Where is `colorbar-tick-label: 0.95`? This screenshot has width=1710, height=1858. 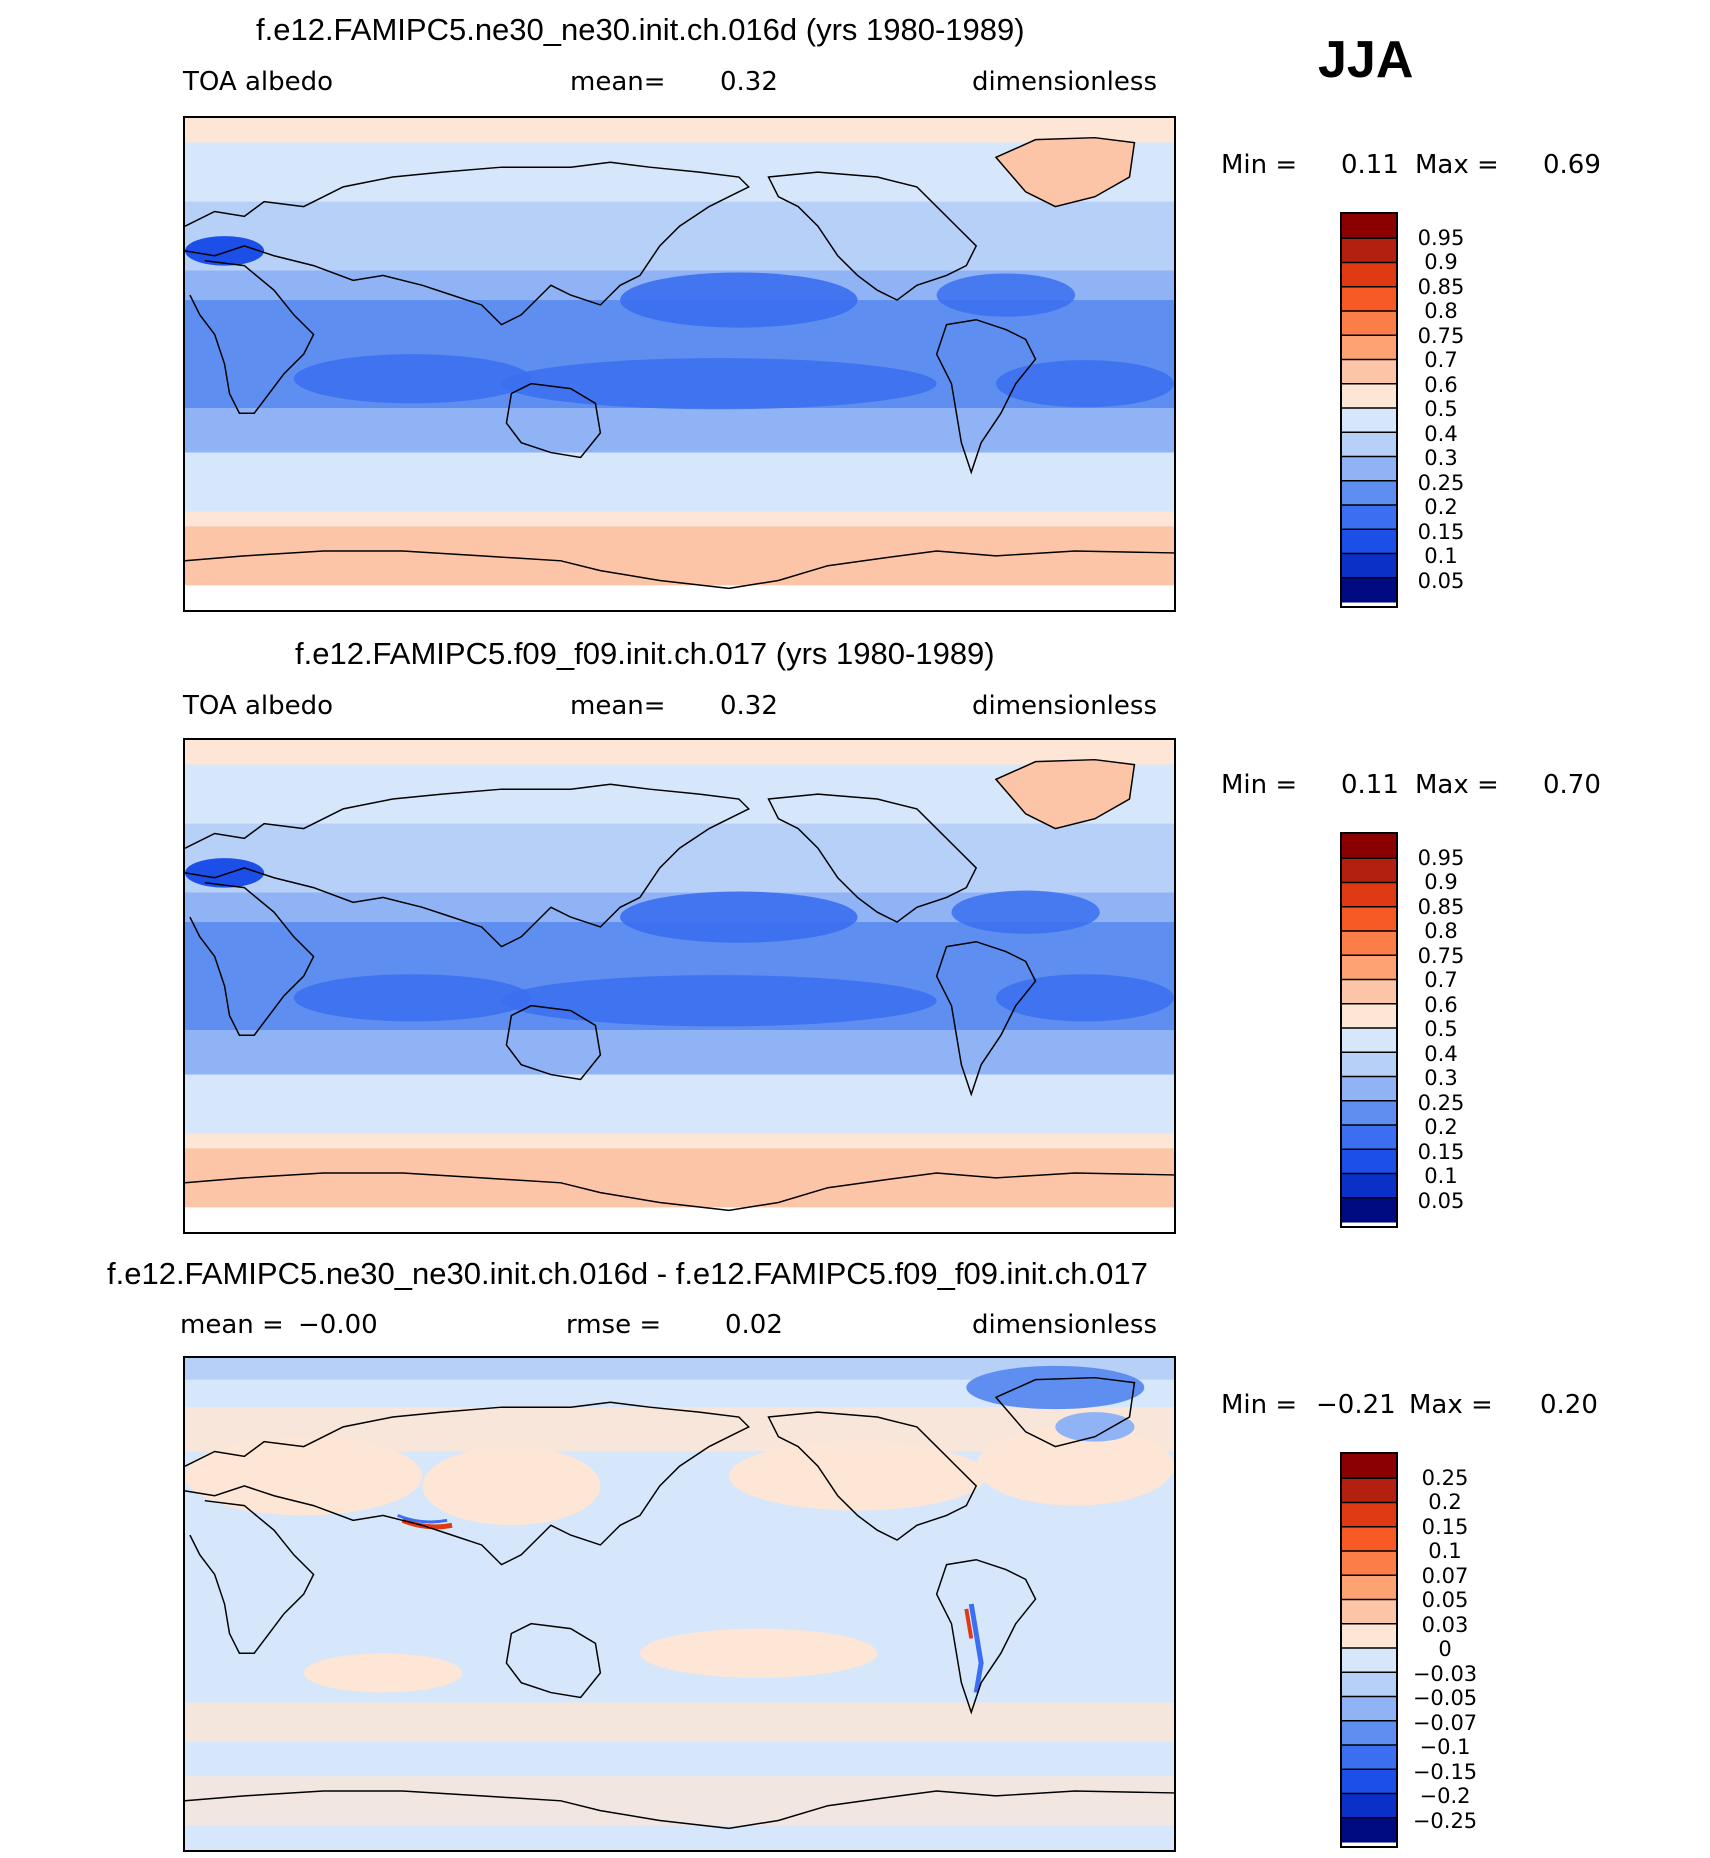 colorbar-tick-label: 0.95 is located at coordinates (1441, 237).